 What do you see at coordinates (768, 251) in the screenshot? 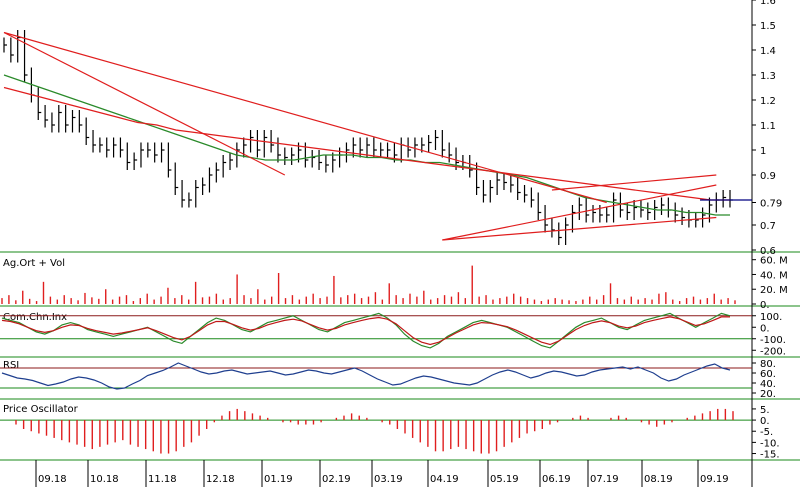
I see `y-tick-label: 0.6` at bounding box center [768, 251].